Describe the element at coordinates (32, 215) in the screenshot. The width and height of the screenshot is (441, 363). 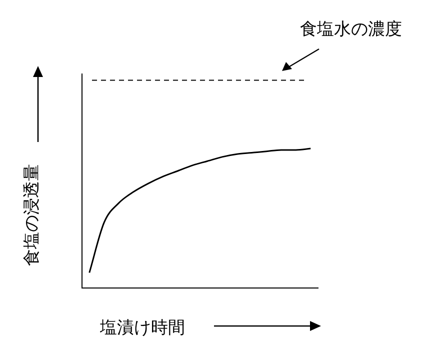
I see `y-axis-title: 食塩の浸透量` at that location.